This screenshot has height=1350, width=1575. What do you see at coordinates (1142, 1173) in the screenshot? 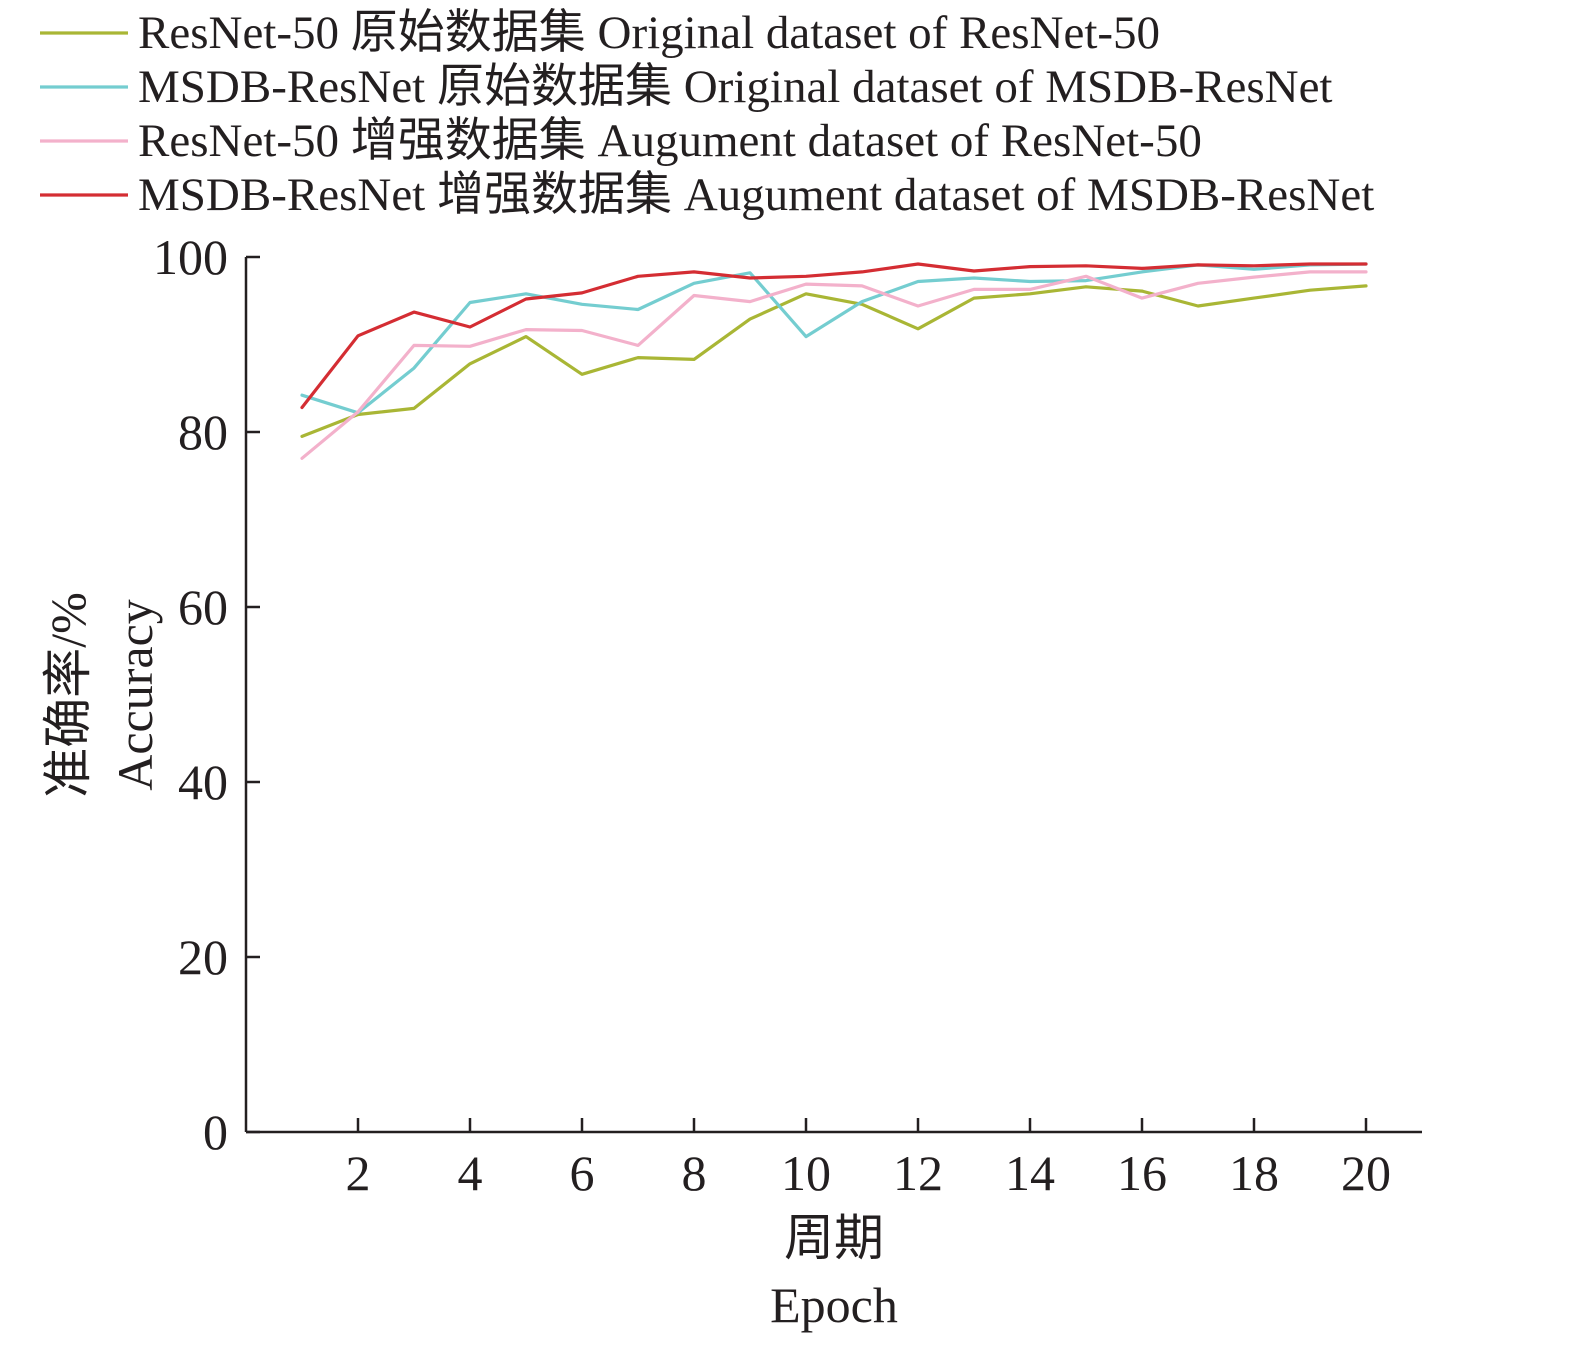
I see `x-tick-label: 16` at bounding box center [1142, 1173].